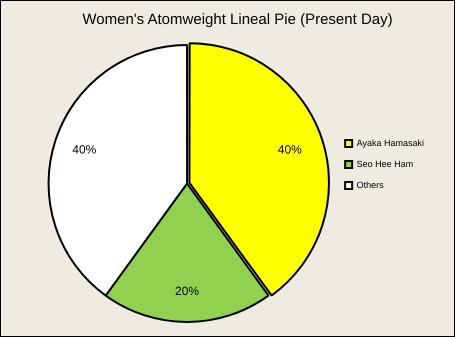  I want to click on legend-label: Seo Hee Ham, so click(385, 163).